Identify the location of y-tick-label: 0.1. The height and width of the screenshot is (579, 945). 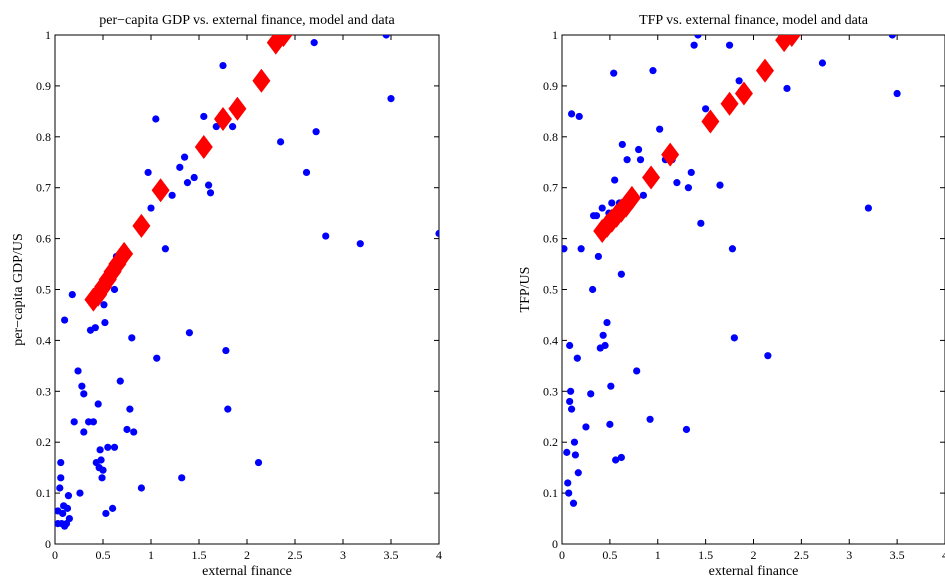
(550, 493).